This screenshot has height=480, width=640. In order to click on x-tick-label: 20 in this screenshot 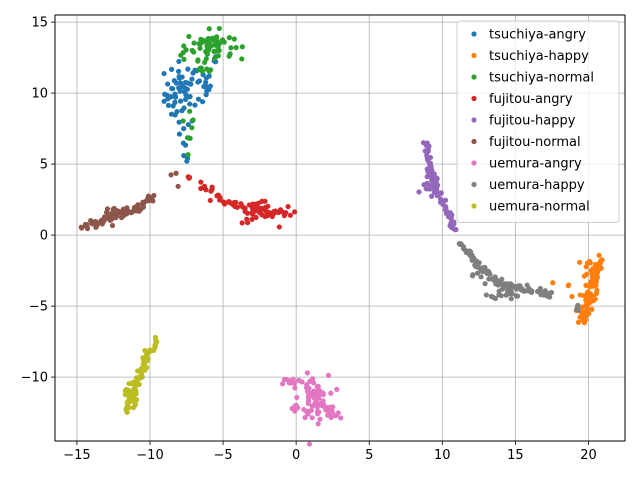, I will do `click(588, 455)`.